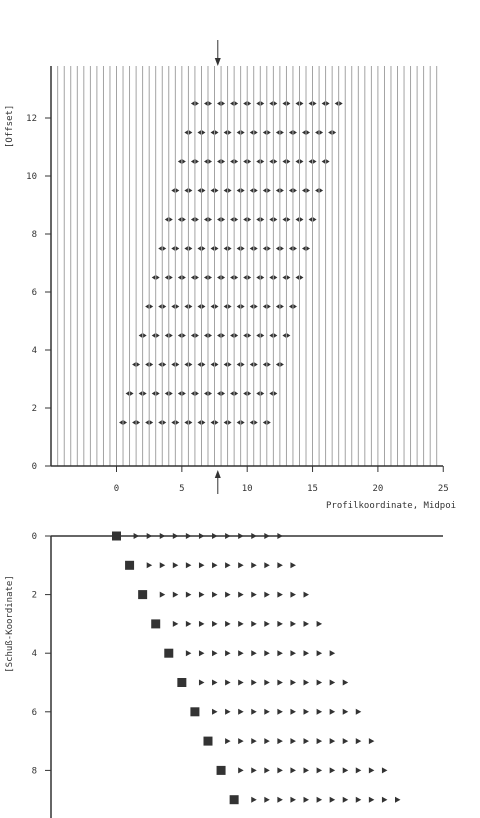 The image size is (480, 818). What do you see at coordinates (34, 235) in the screenshot?
I see `y-tick-label: 8` at bounding box center [34, 235].